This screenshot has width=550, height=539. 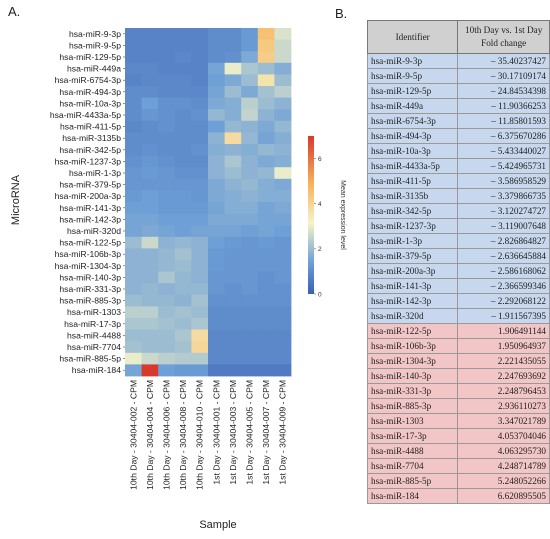 I want to click on y-axis-title: MicroRNA, so click(x=16, y=199).